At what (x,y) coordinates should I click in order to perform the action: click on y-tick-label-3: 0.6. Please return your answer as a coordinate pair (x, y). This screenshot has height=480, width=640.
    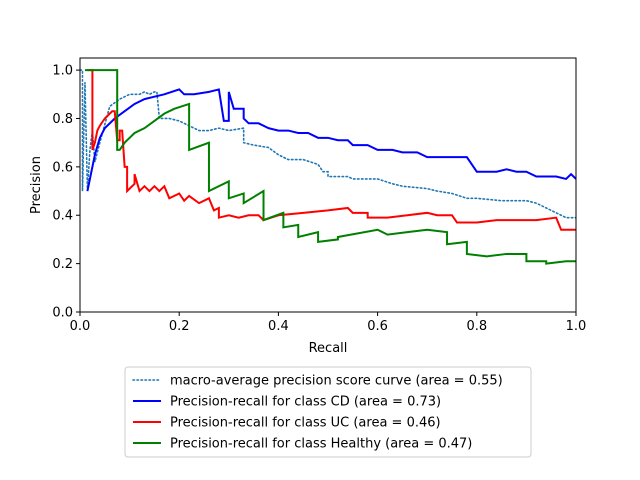
    Looking at the image, I should click on (62, 167).